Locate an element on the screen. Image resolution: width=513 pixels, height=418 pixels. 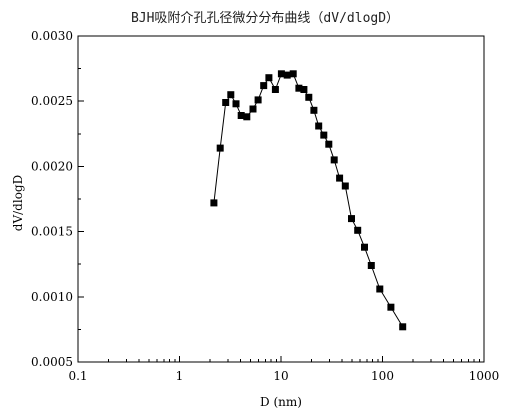
y-tick-label: 0.0020 is located at coordinates (52, 166).